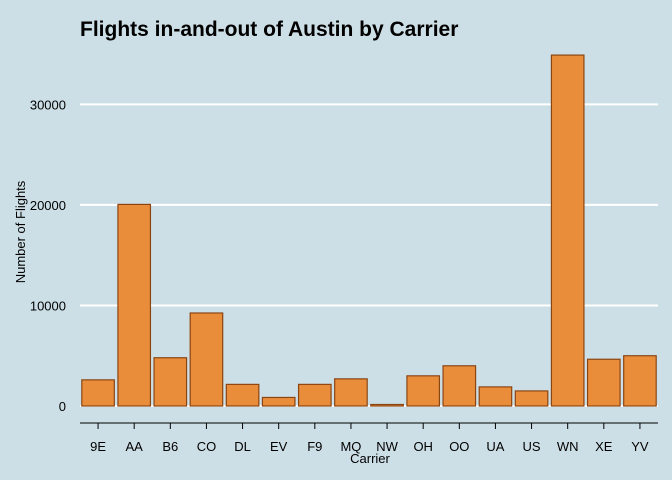 This screenshot has height=480, width=672. What do you see at coordinates (279, 446) in the screenshot?
I see `x-tick-label: EV` at bounding box center [279, 446].